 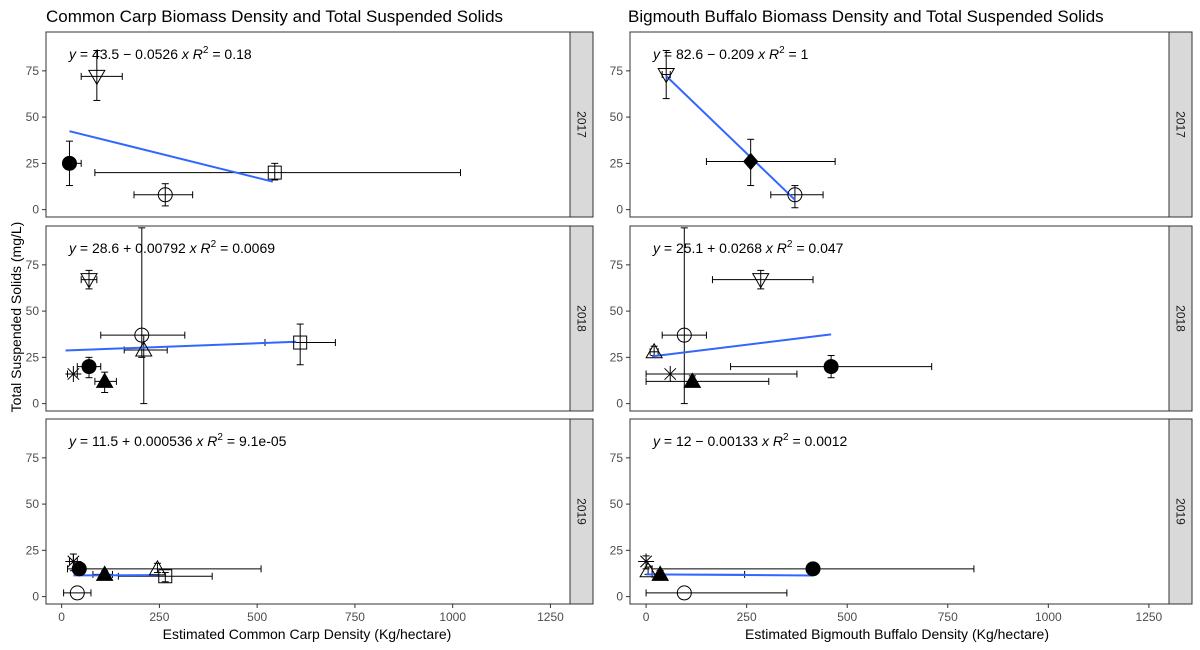 What do you see at coordinates (16, 317) in the screenshot?
I see `shared-y-axis-label: Total Suspended Solids (mg/L)` at bounding box center [16, 317].